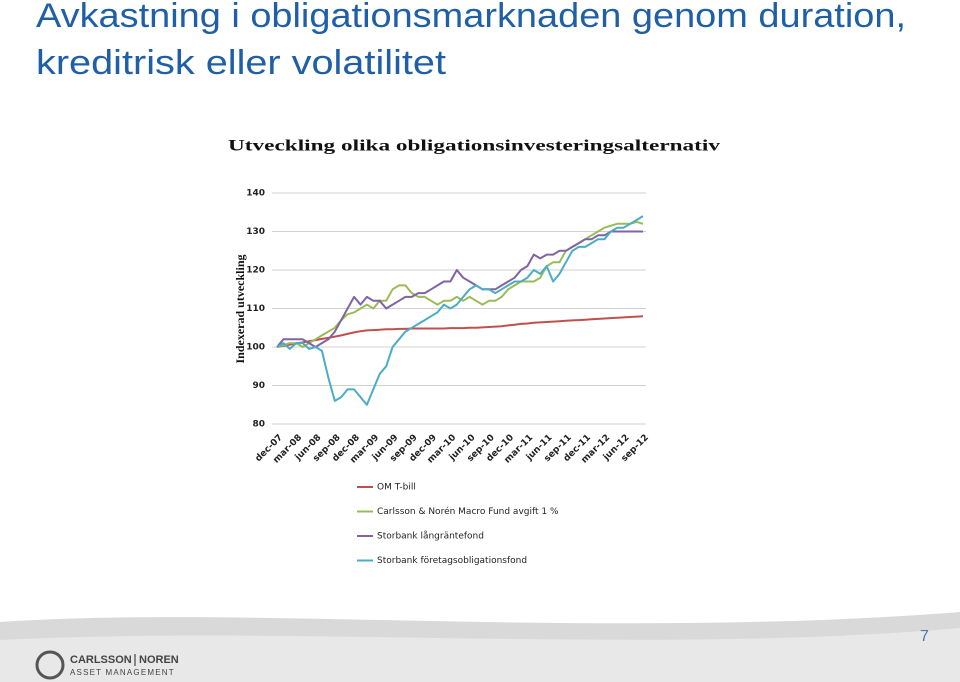  I want to click on y-tick-label: 90, so click(258, 386).